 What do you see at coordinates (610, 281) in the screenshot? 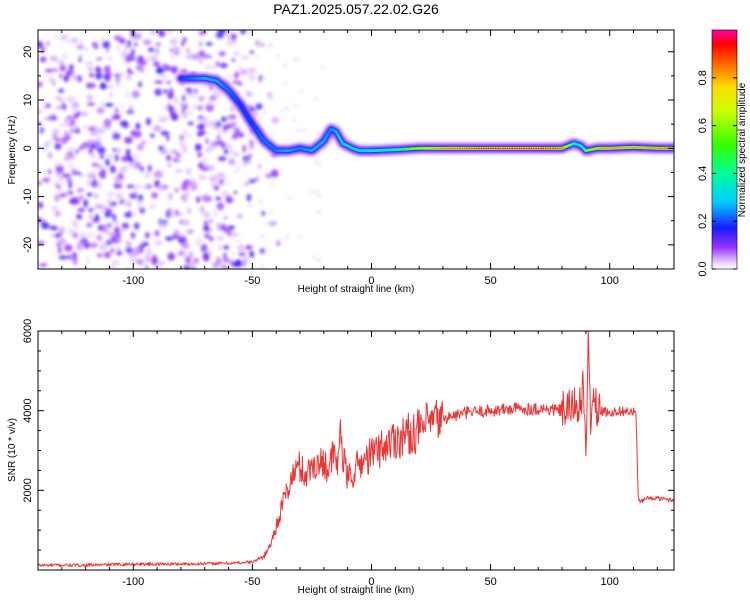
I see `x-tick-label: 100` at bounding box center [610, 281].